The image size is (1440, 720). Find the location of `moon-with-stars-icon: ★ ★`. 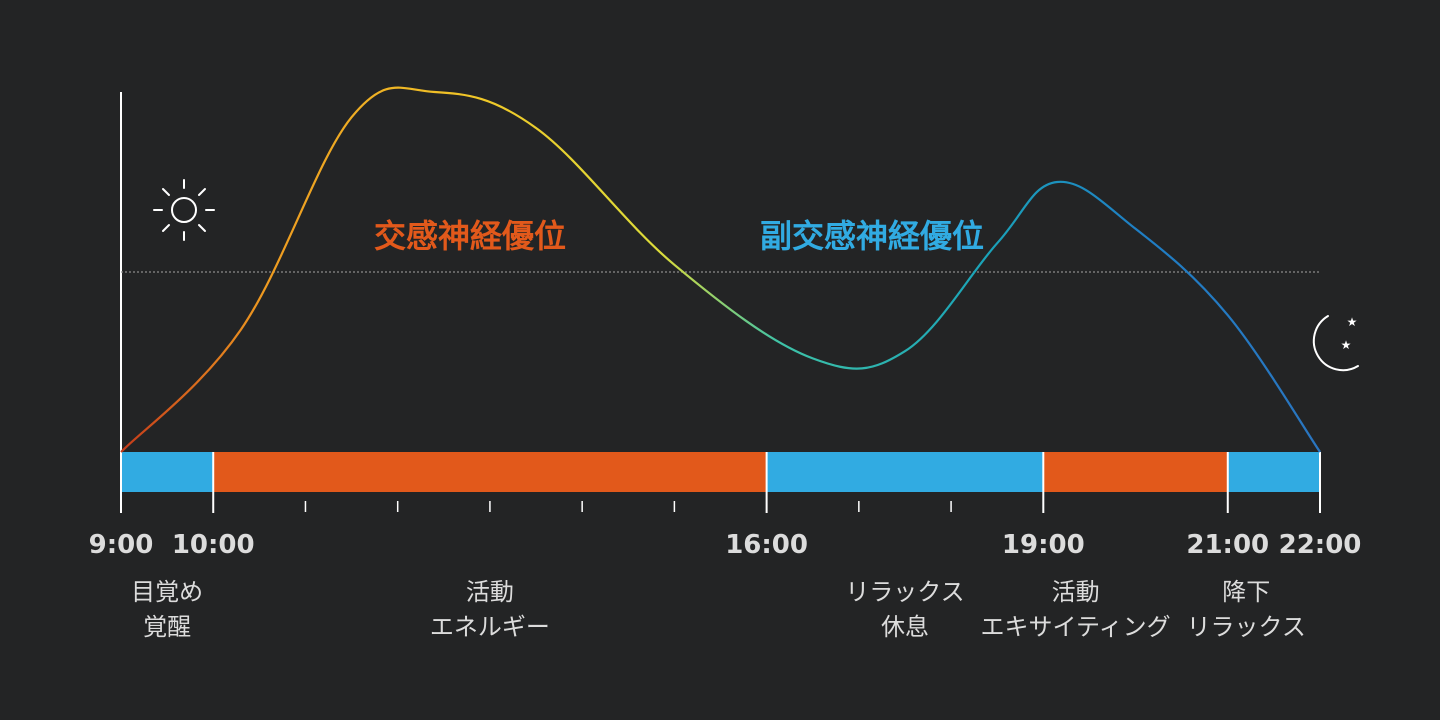

moon-with-stars-icon: ★ ★ is located at coordinates (1335, 343).